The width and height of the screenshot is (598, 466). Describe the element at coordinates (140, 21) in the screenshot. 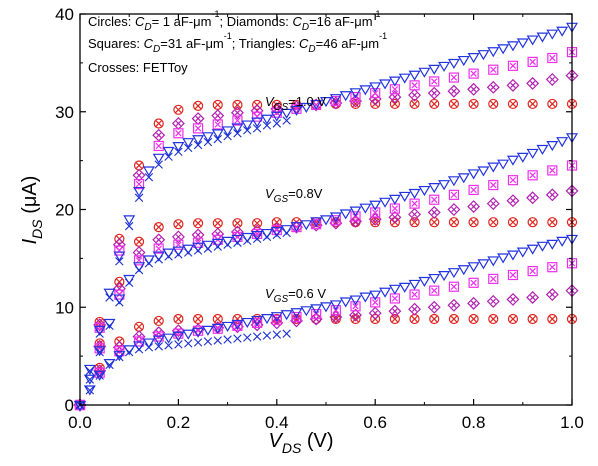

I see `legend-text-fragment: C` at that location.